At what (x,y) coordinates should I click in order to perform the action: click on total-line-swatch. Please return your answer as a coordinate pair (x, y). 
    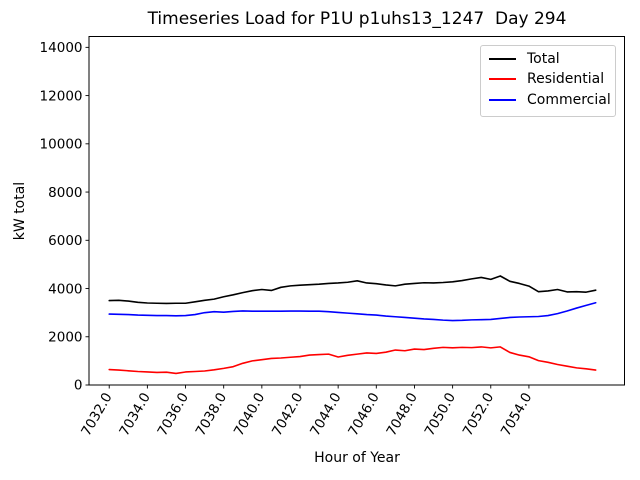
    Looking at the image, I should click on (502, 59).